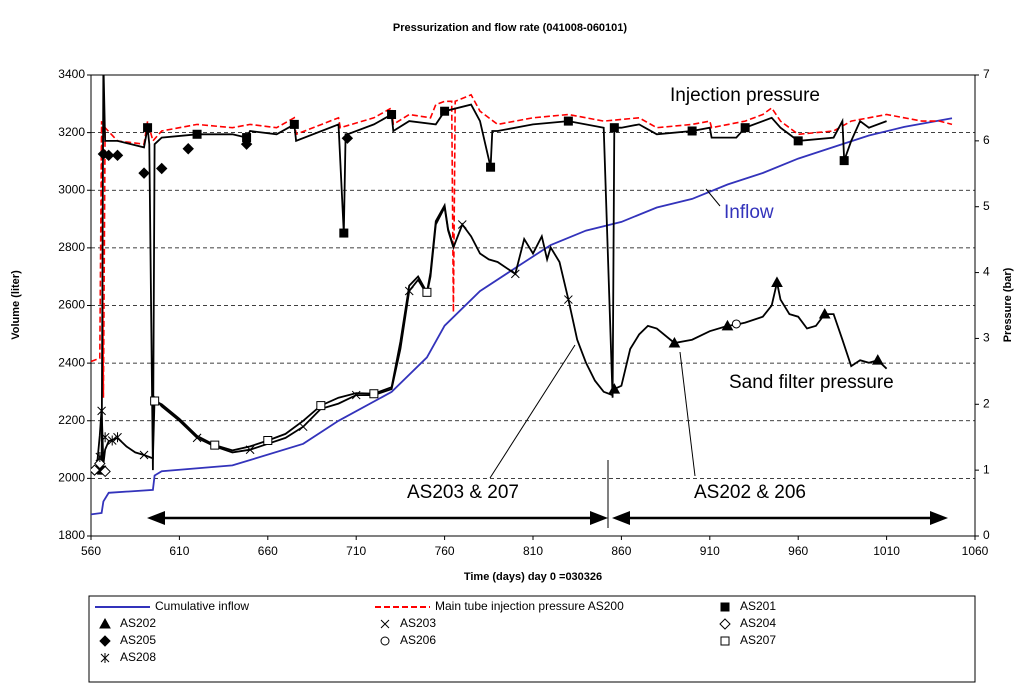 This screenshot has width=1019, height=691. I want to click on y2-axis-label: Pressure (bar), so click(1008, 304).